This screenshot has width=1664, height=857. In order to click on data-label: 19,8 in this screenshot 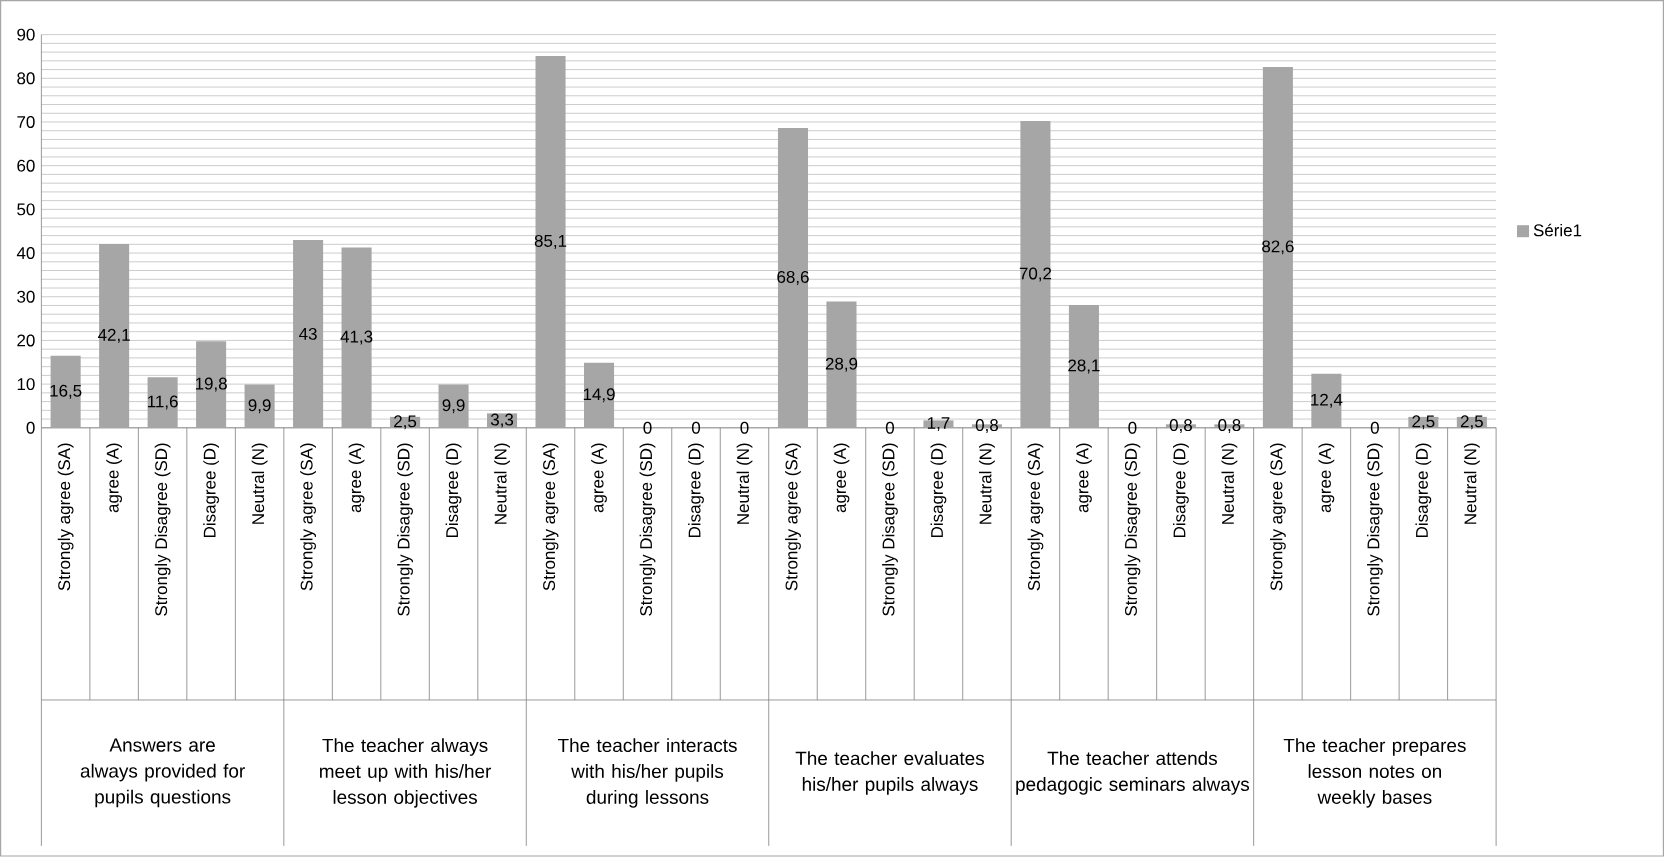, I will do `click(211, 384)`.